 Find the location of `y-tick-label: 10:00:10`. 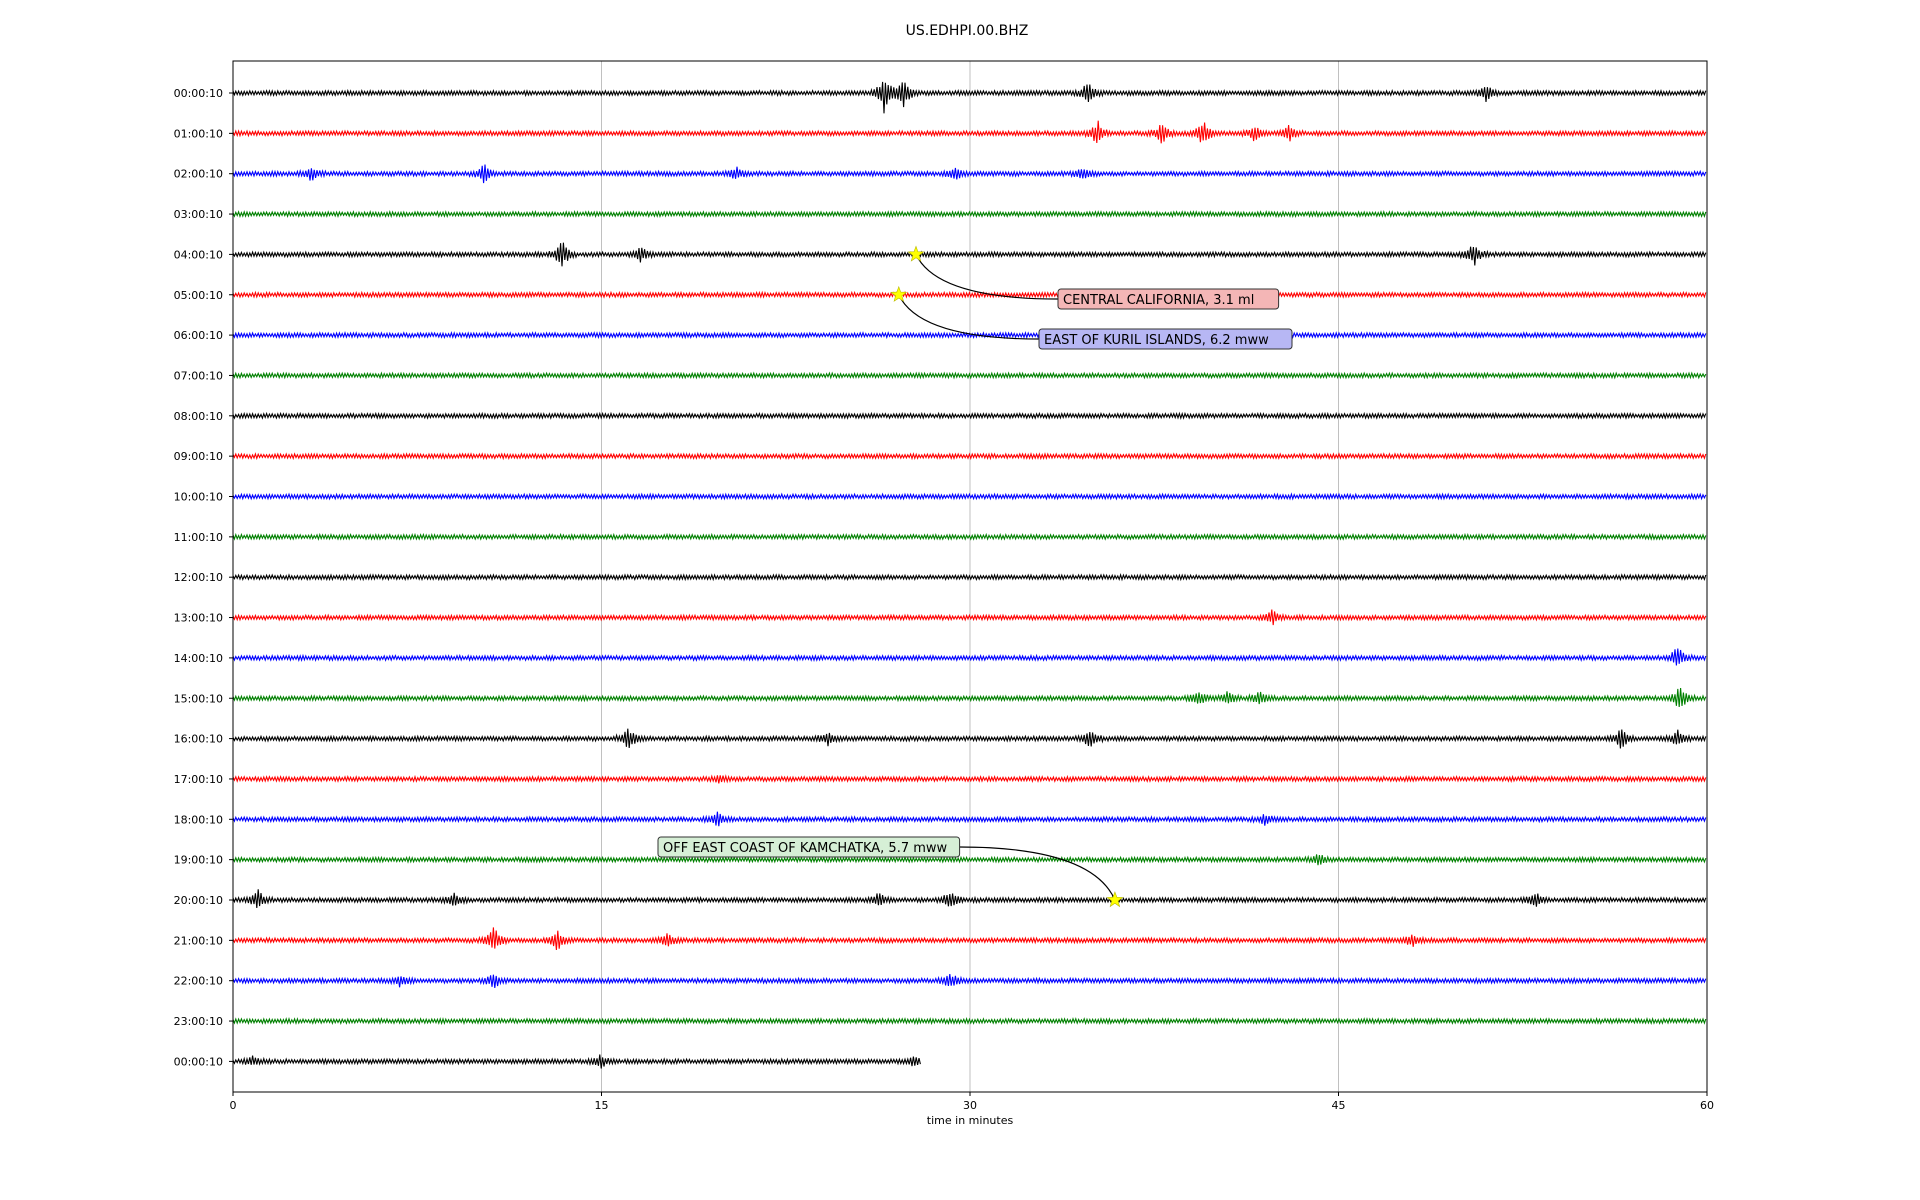

y-tick-label: 10:00:10 is located at coordinates (198, 497).